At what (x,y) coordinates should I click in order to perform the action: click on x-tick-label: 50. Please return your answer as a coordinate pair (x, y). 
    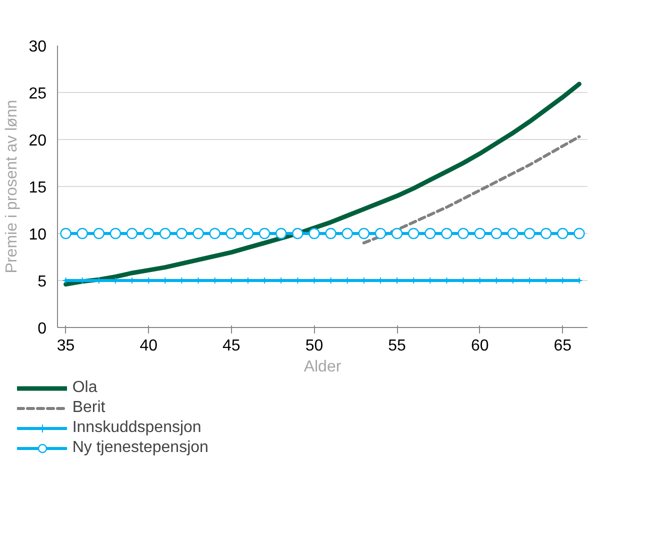
    Looking at the image, I should click on (314, 346).